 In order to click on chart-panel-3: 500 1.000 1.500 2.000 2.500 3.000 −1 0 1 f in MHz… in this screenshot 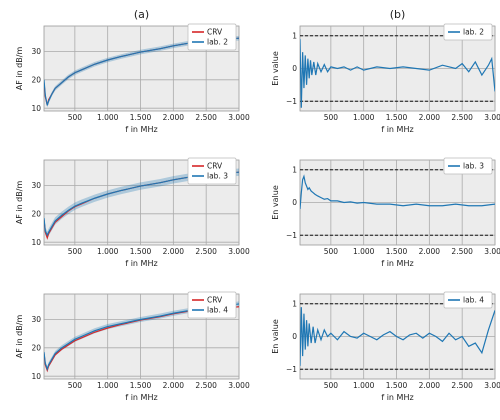, I will do `click(385, 212)`.